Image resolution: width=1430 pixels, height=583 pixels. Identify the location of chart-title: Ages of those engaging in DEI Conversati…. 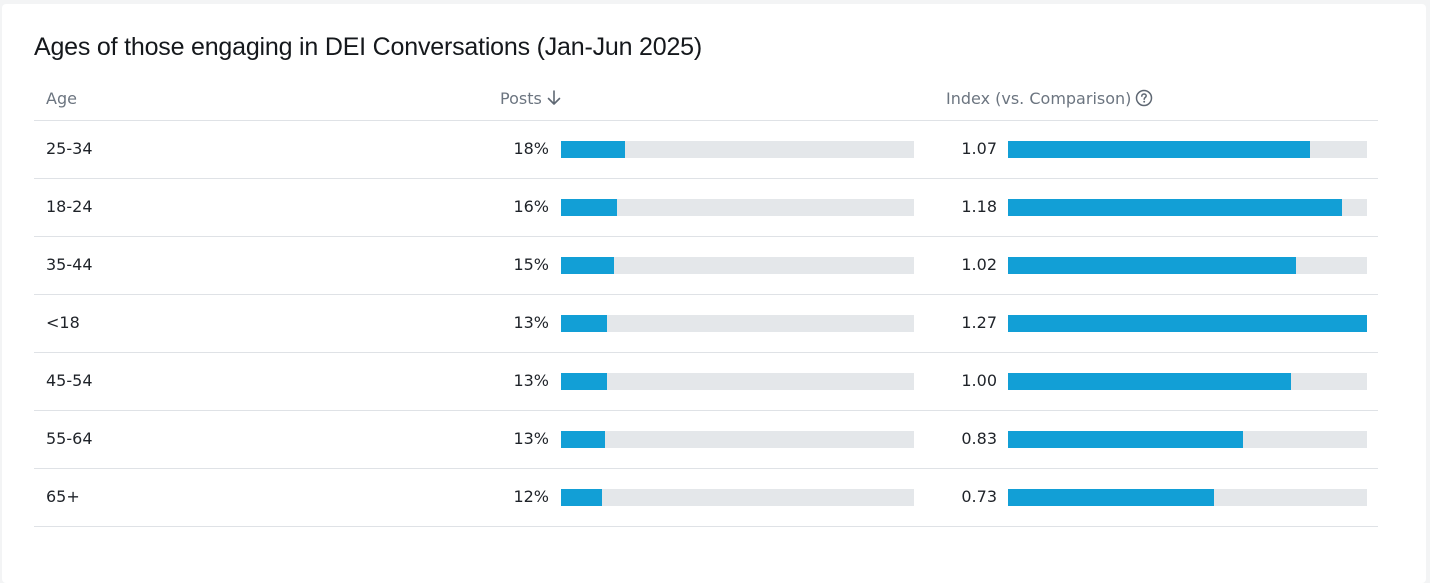
(368, 47).